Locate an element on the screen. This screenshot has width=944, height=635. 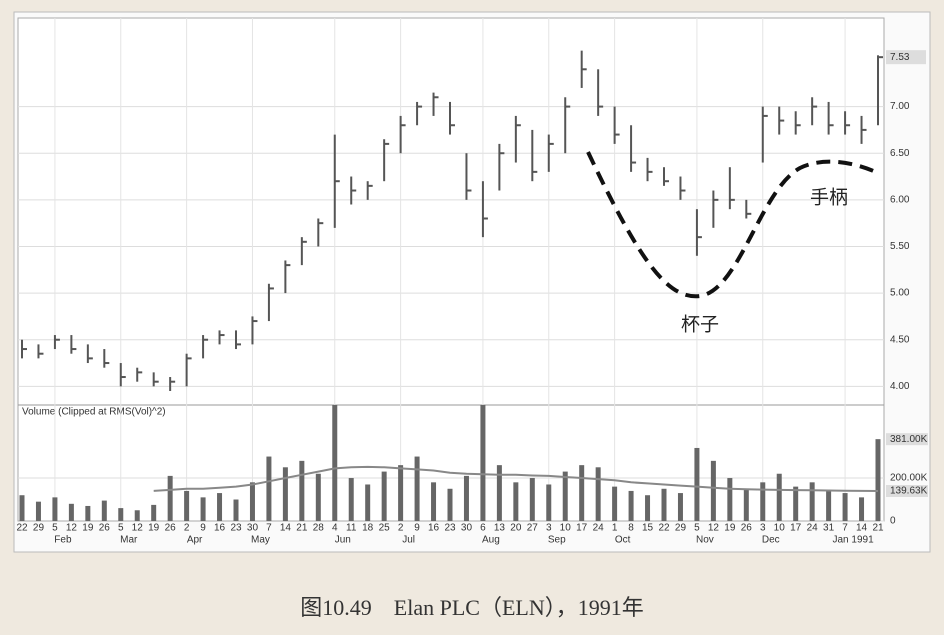
month-label: Dec is located at coordinates (771, 540).